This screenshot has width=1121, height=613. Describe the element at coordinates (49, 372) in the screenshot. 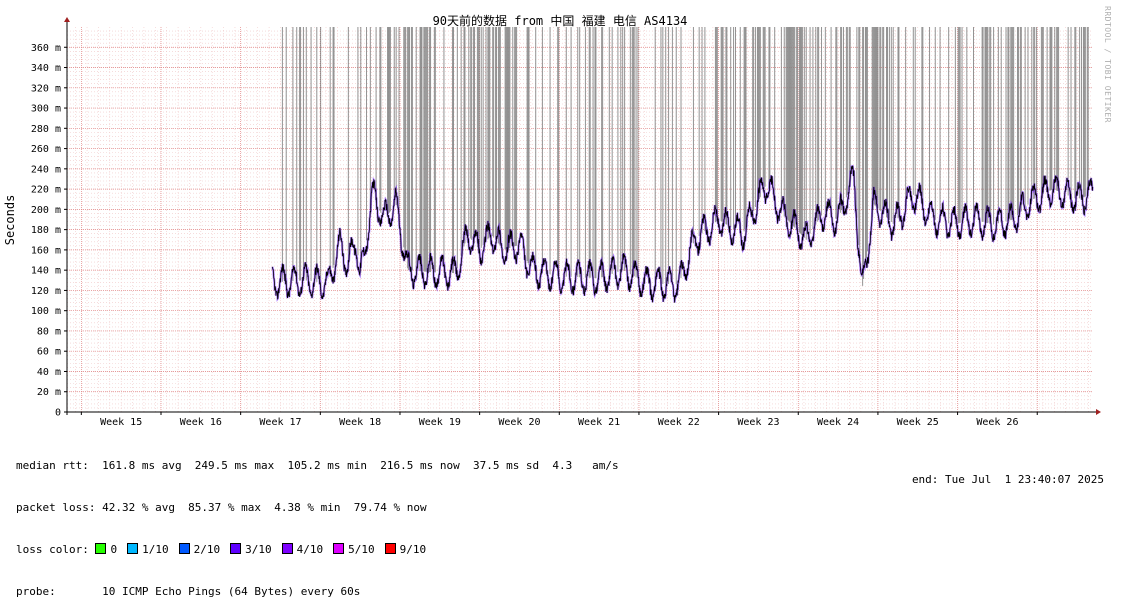

I see `y-tick-label: 40 m` at that location.